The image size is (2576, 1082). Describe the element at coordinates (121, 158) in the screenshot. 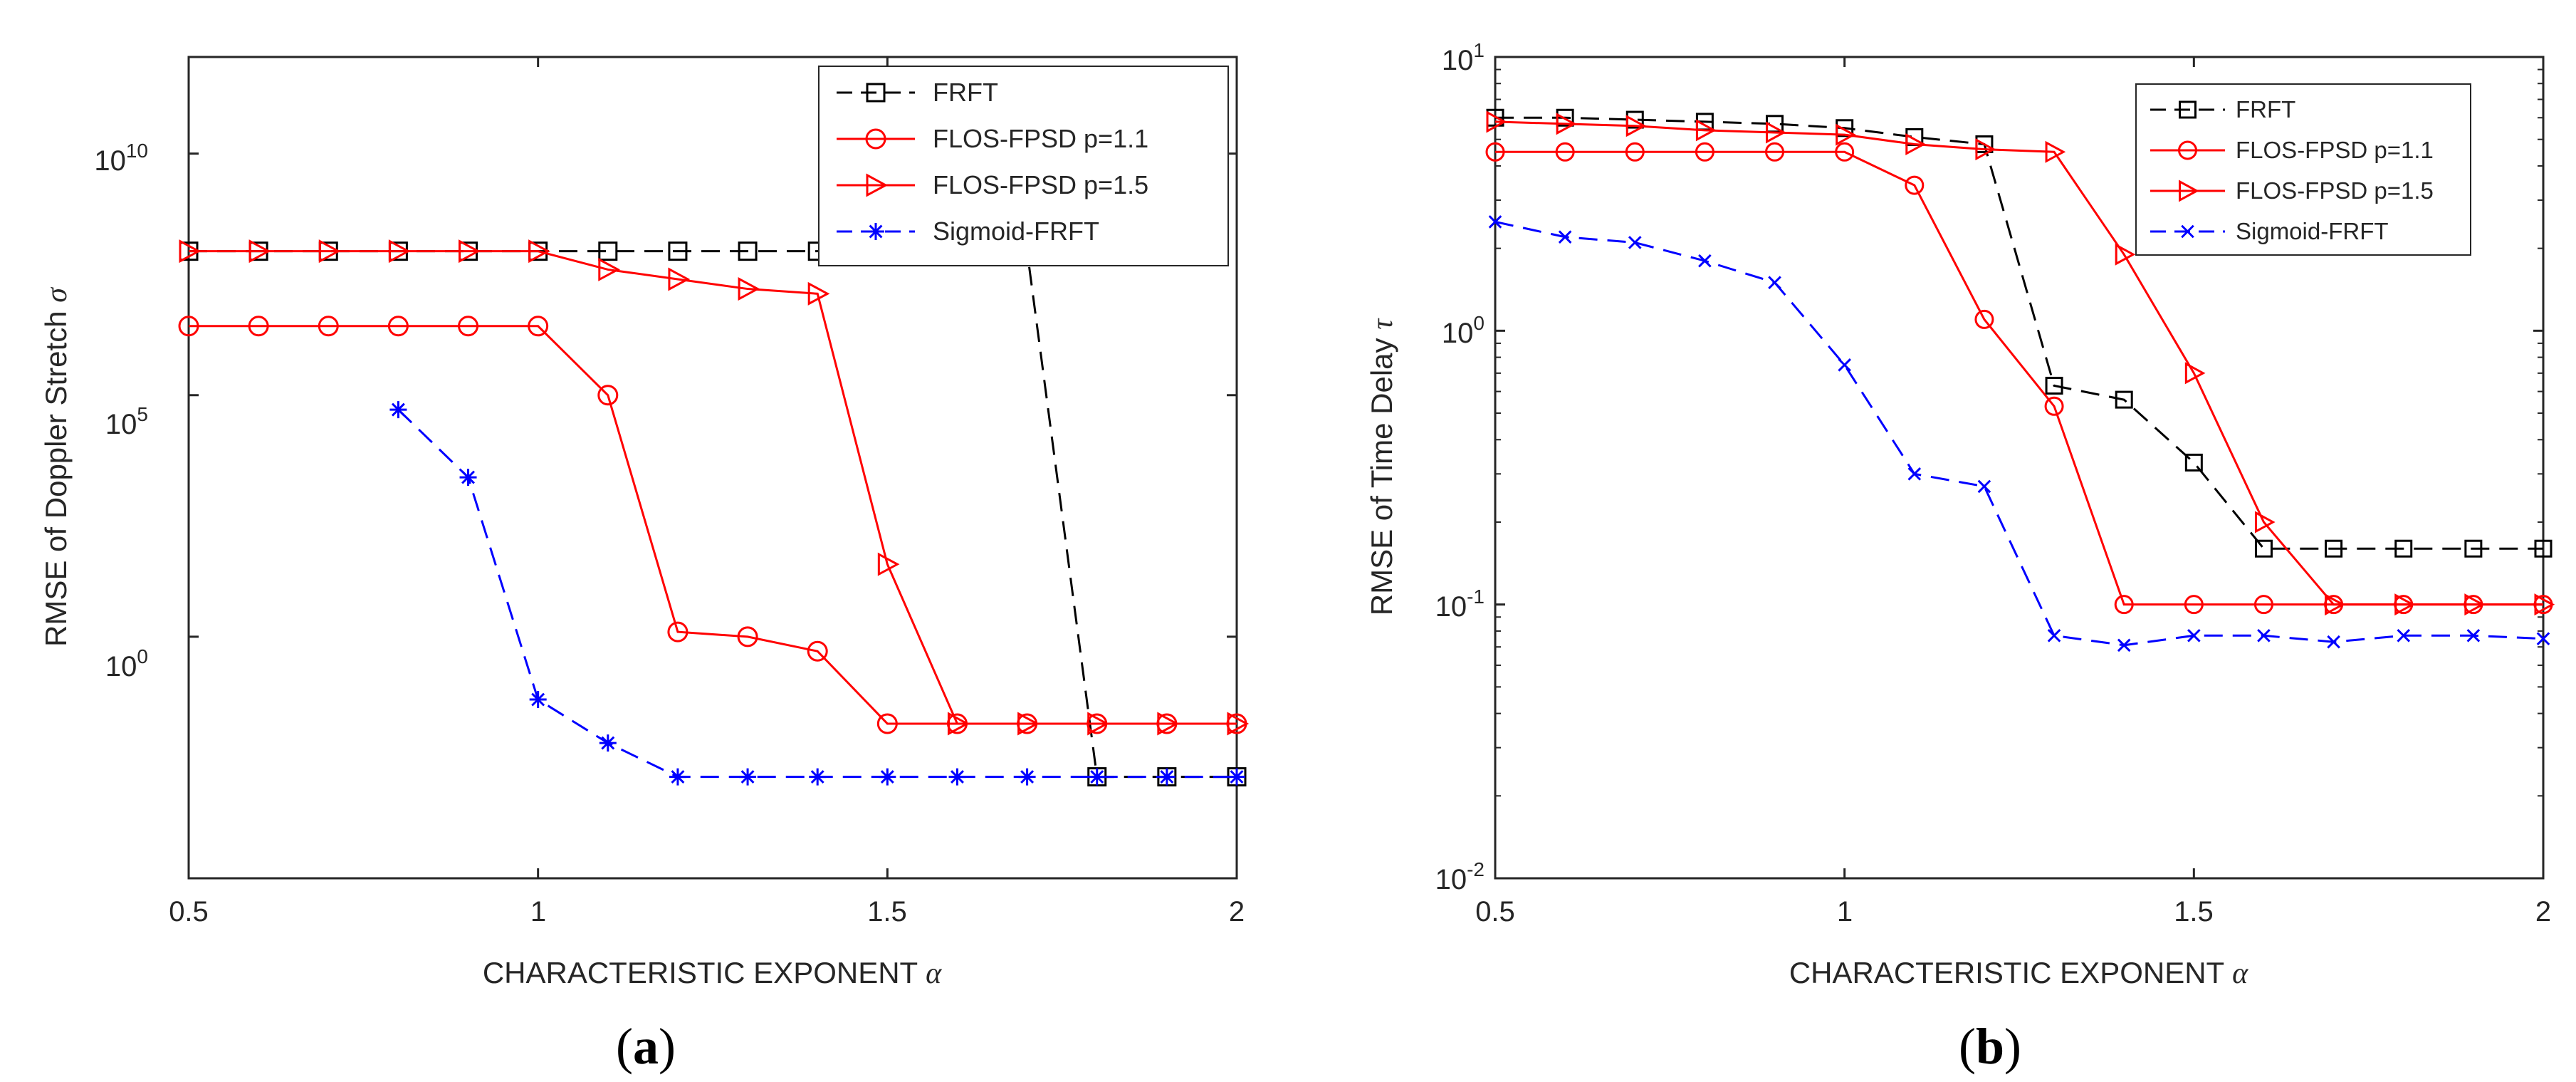

I see `y-tick-label-a-2: 1010` at that location.